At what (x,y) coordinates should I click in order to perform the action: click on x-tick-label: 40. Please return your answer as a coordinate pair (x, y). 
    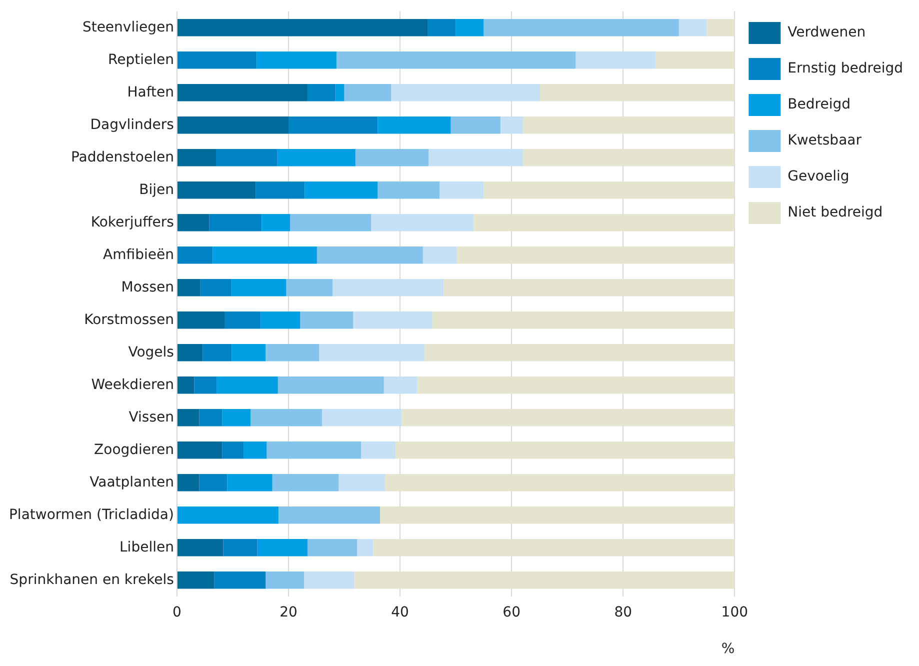
    Looking at the image, I should click on (400, 612).